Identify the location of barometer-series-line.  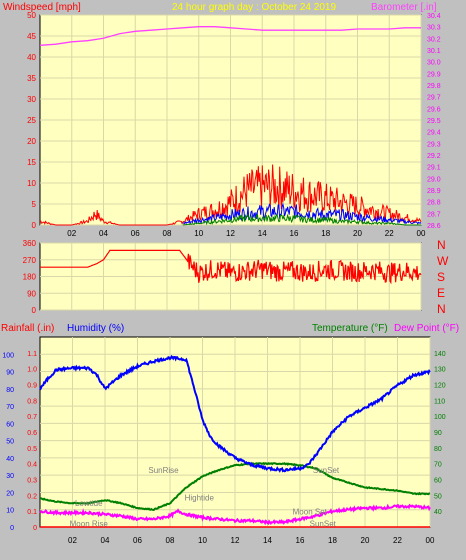
(230, 36).